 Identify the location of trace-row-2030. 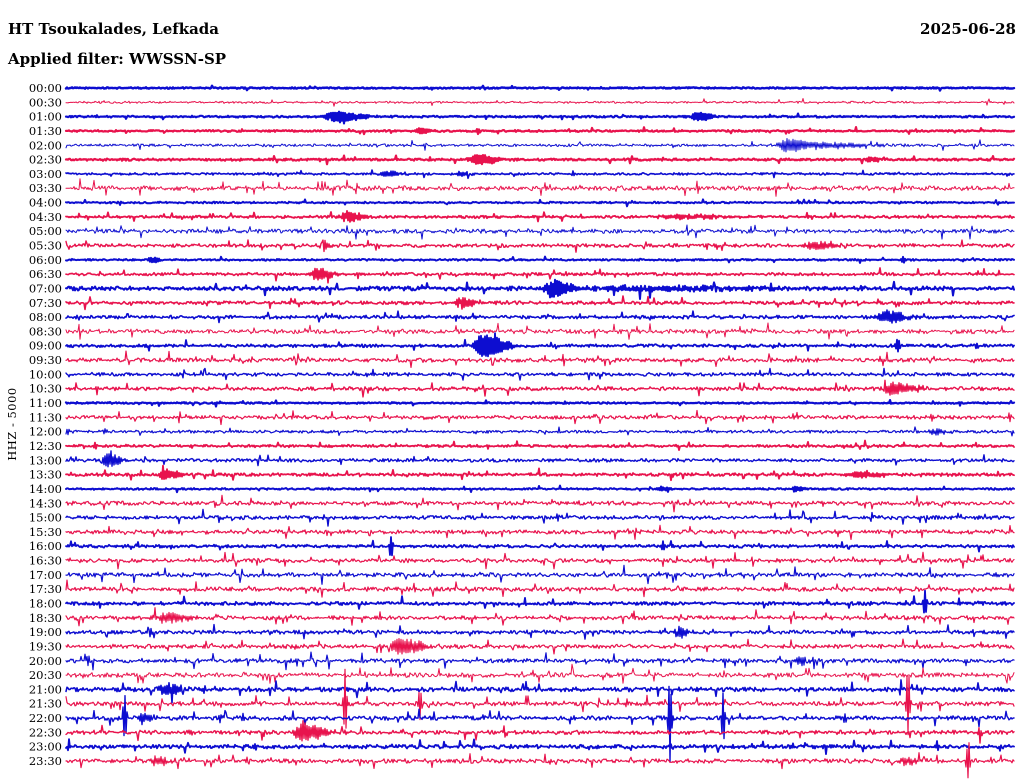
(540, 673).